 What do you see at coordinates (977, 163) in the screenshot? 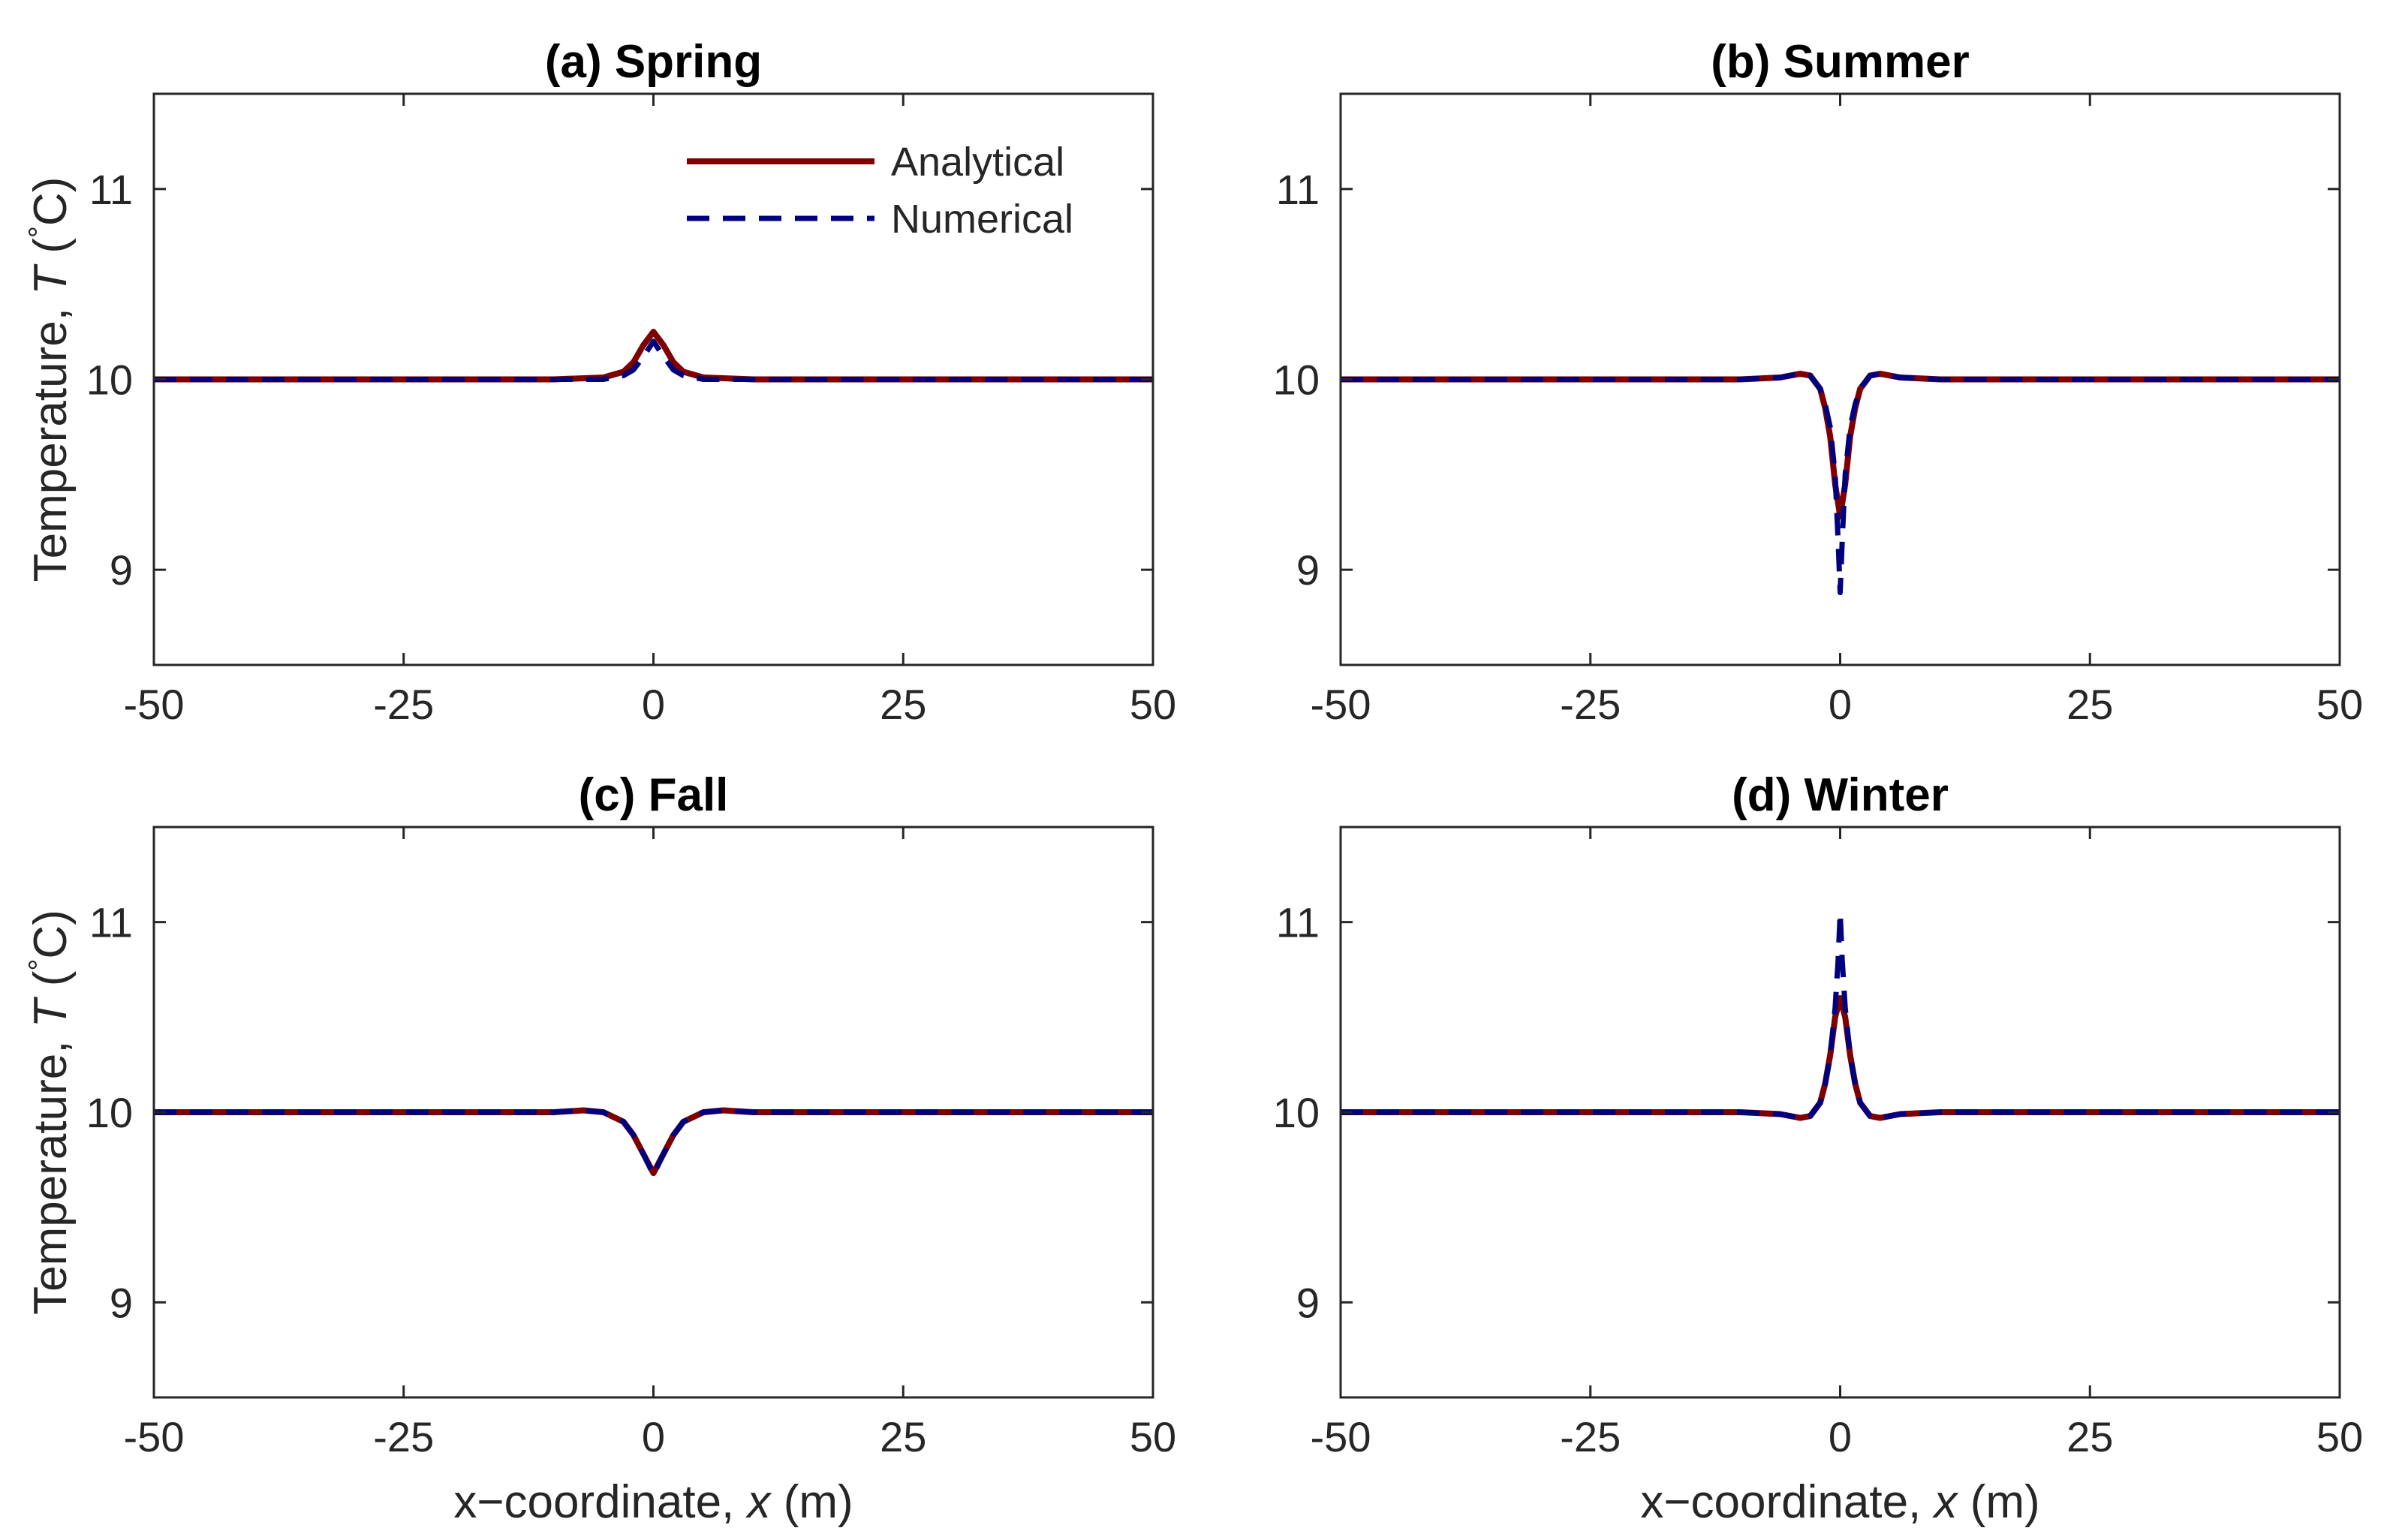
I see `legend-label-analytical: Analytical` at bounding box center [977, 163].